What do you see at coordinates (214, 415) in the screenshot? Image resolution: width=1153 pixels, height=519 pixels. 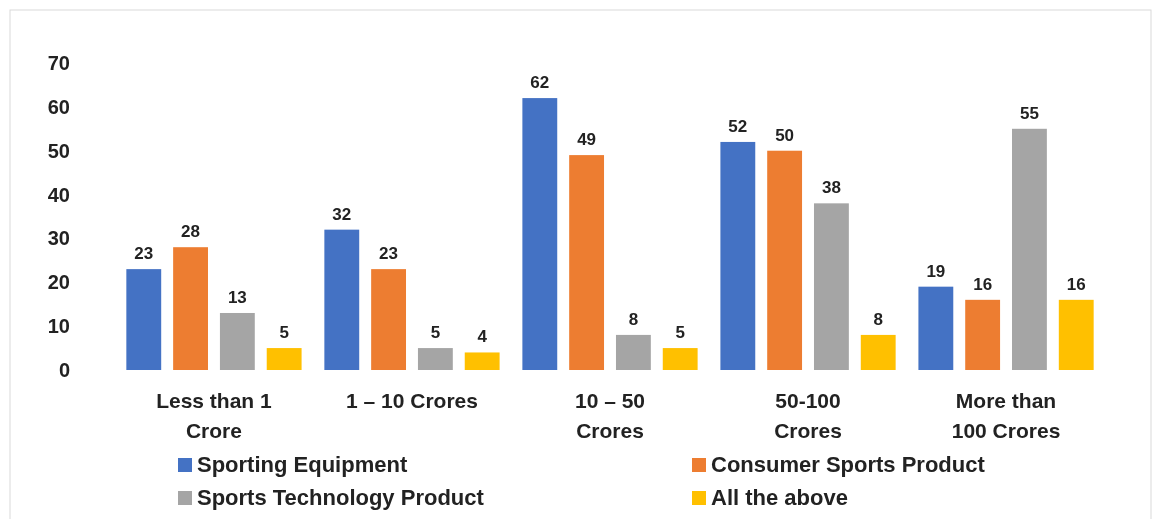 I see `x-tick-label: Less than 1 Crore` at bounding box center [214, 415].